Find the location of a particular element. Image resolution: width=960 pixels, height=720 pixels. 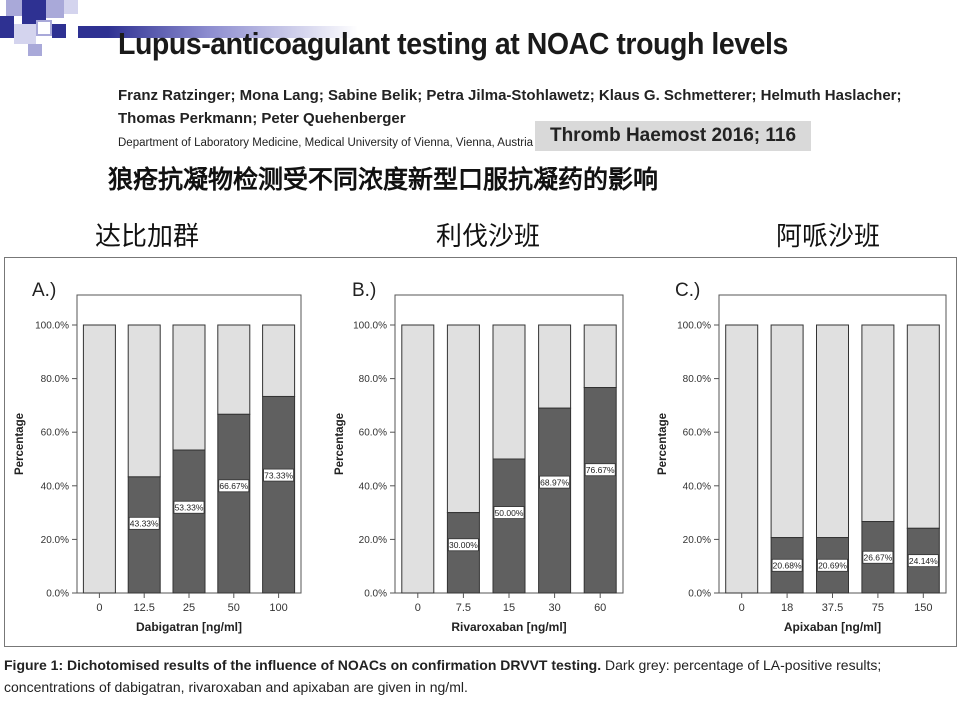

data-label: 24.14% is located at coordinates (923, 561).